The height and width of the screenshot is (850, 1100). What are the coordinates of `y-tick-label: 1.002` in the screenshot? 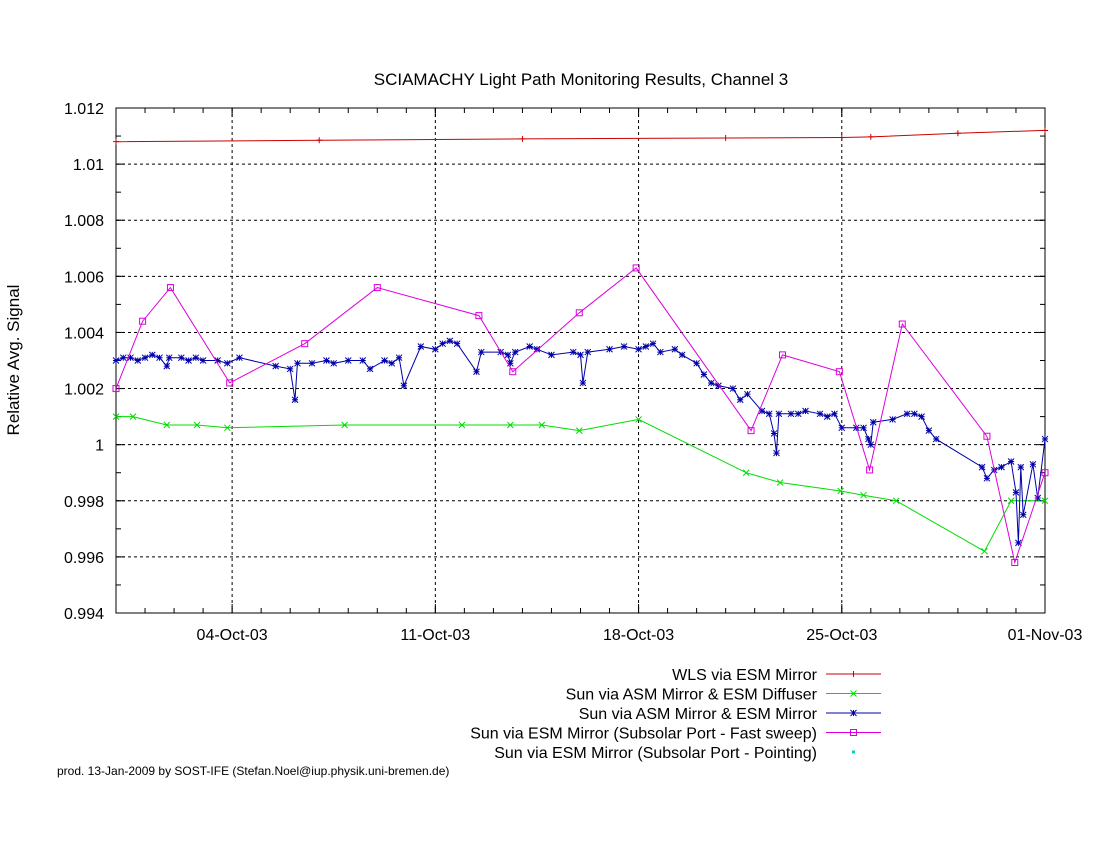 It's located at (84, 390).